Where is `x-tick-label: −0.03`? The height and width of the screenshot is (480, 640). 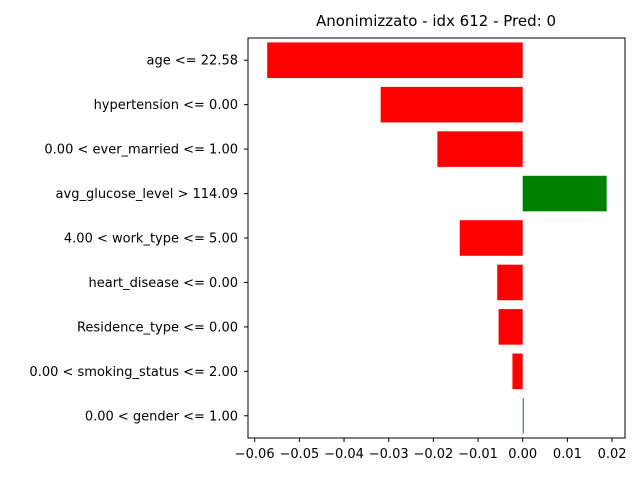
x-tick-label: −0.03 is located at coordinates (389, 454).